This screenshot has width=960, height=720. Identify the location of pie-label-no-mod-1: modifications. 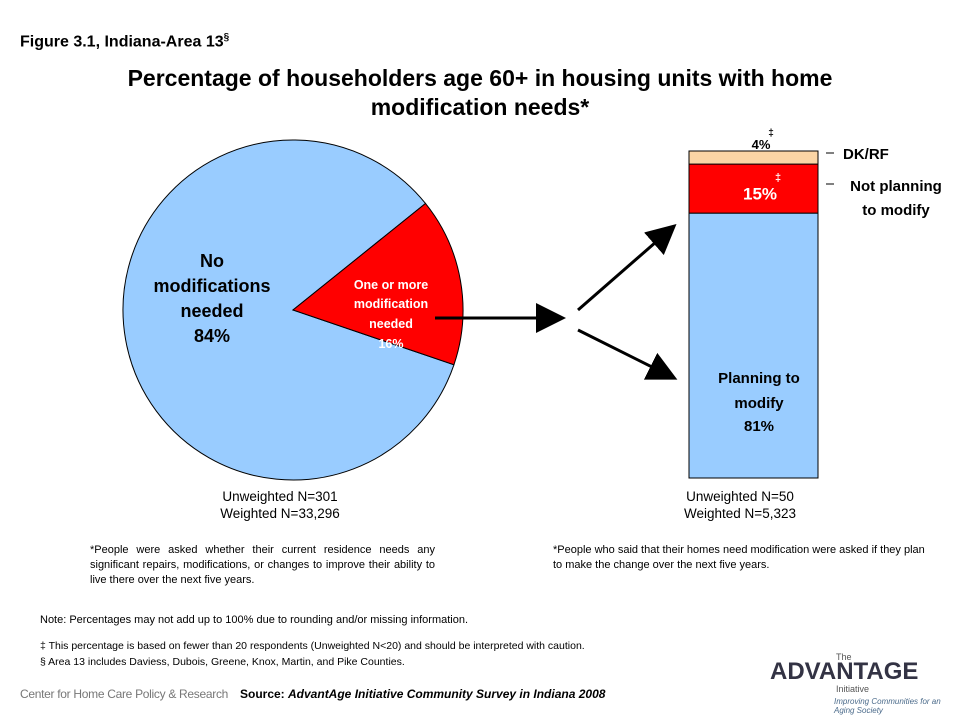
(211, 286).